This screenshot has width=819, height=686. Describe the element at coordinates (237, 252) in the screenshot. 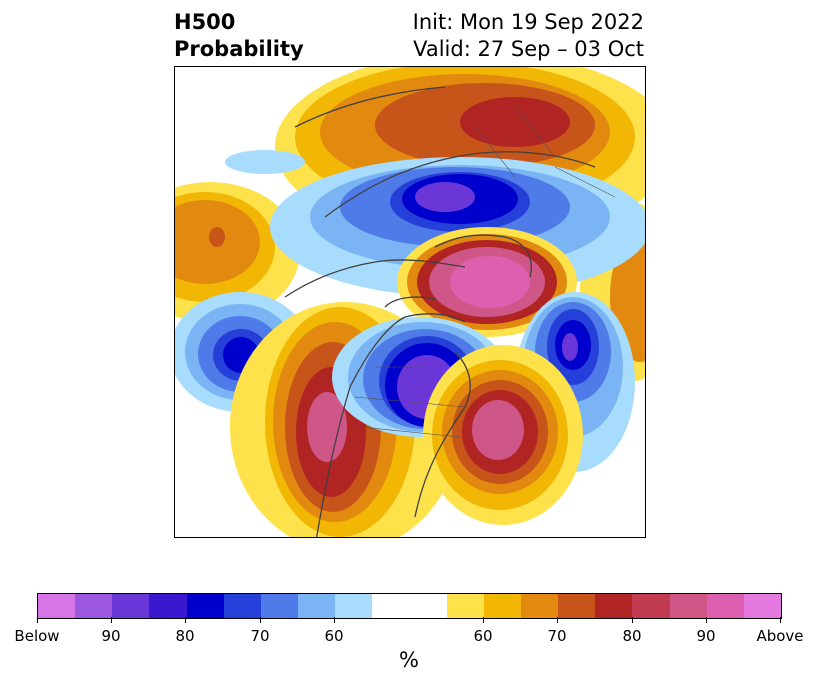

I see `anomaly-above-west` at that location.